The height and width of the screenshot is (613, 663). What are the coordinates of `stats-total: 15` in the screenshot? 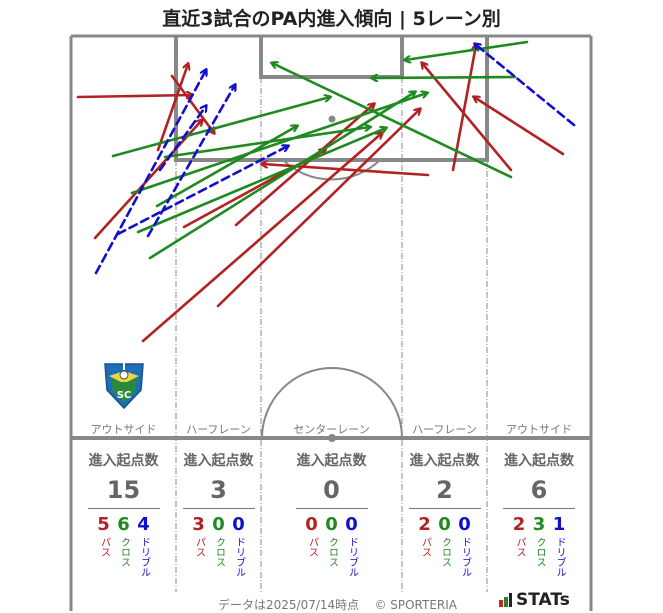 It's located at (123, 490).